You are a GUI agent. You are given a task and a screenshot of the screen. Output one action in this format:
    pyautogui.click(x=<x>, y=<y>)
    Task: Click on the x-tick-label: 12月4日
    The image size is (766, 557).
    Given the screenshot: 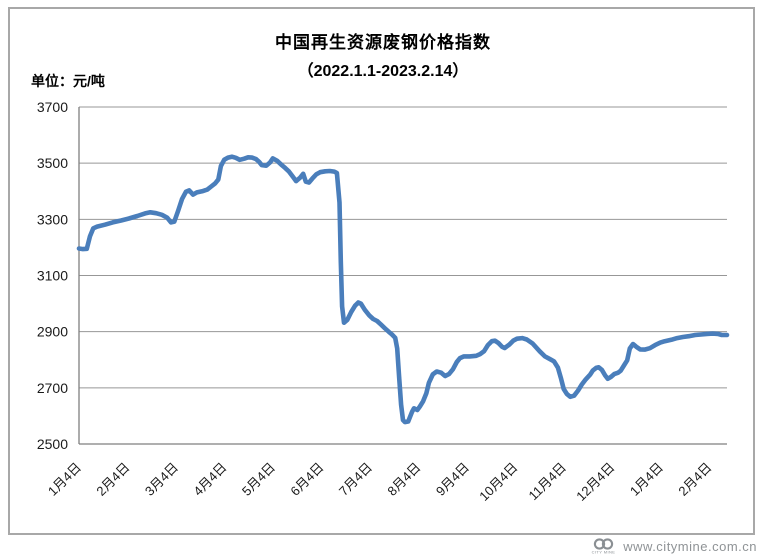 What is the action you would take?
    pyautogui.click(x=595, y=482)
    